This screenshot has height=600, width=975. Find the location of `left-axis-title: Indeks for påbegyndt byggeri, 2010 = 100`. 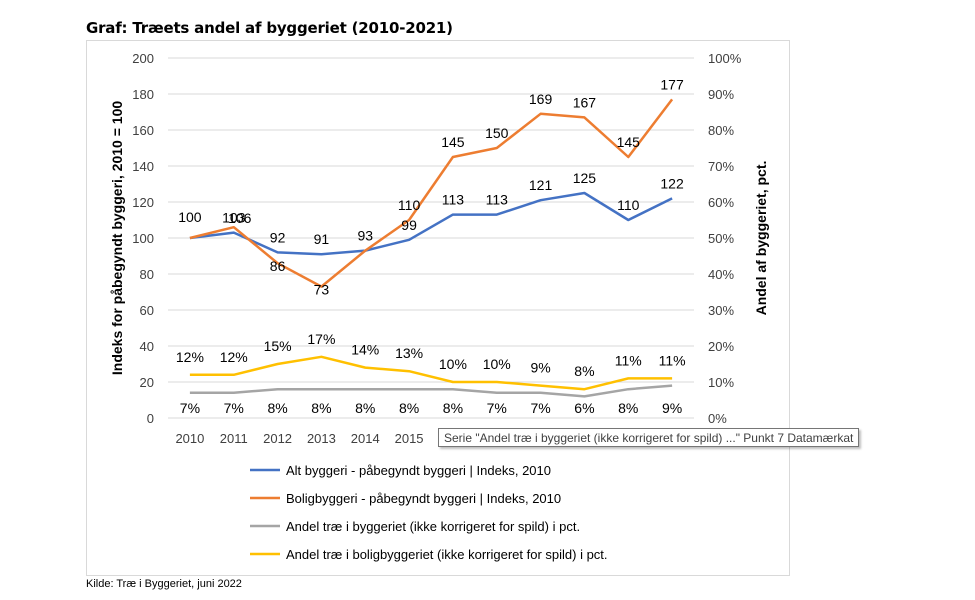

left-axis-title: Indeks for påbegyndt byggeri, 2010 = 100 is located at coordinates (117, 238).